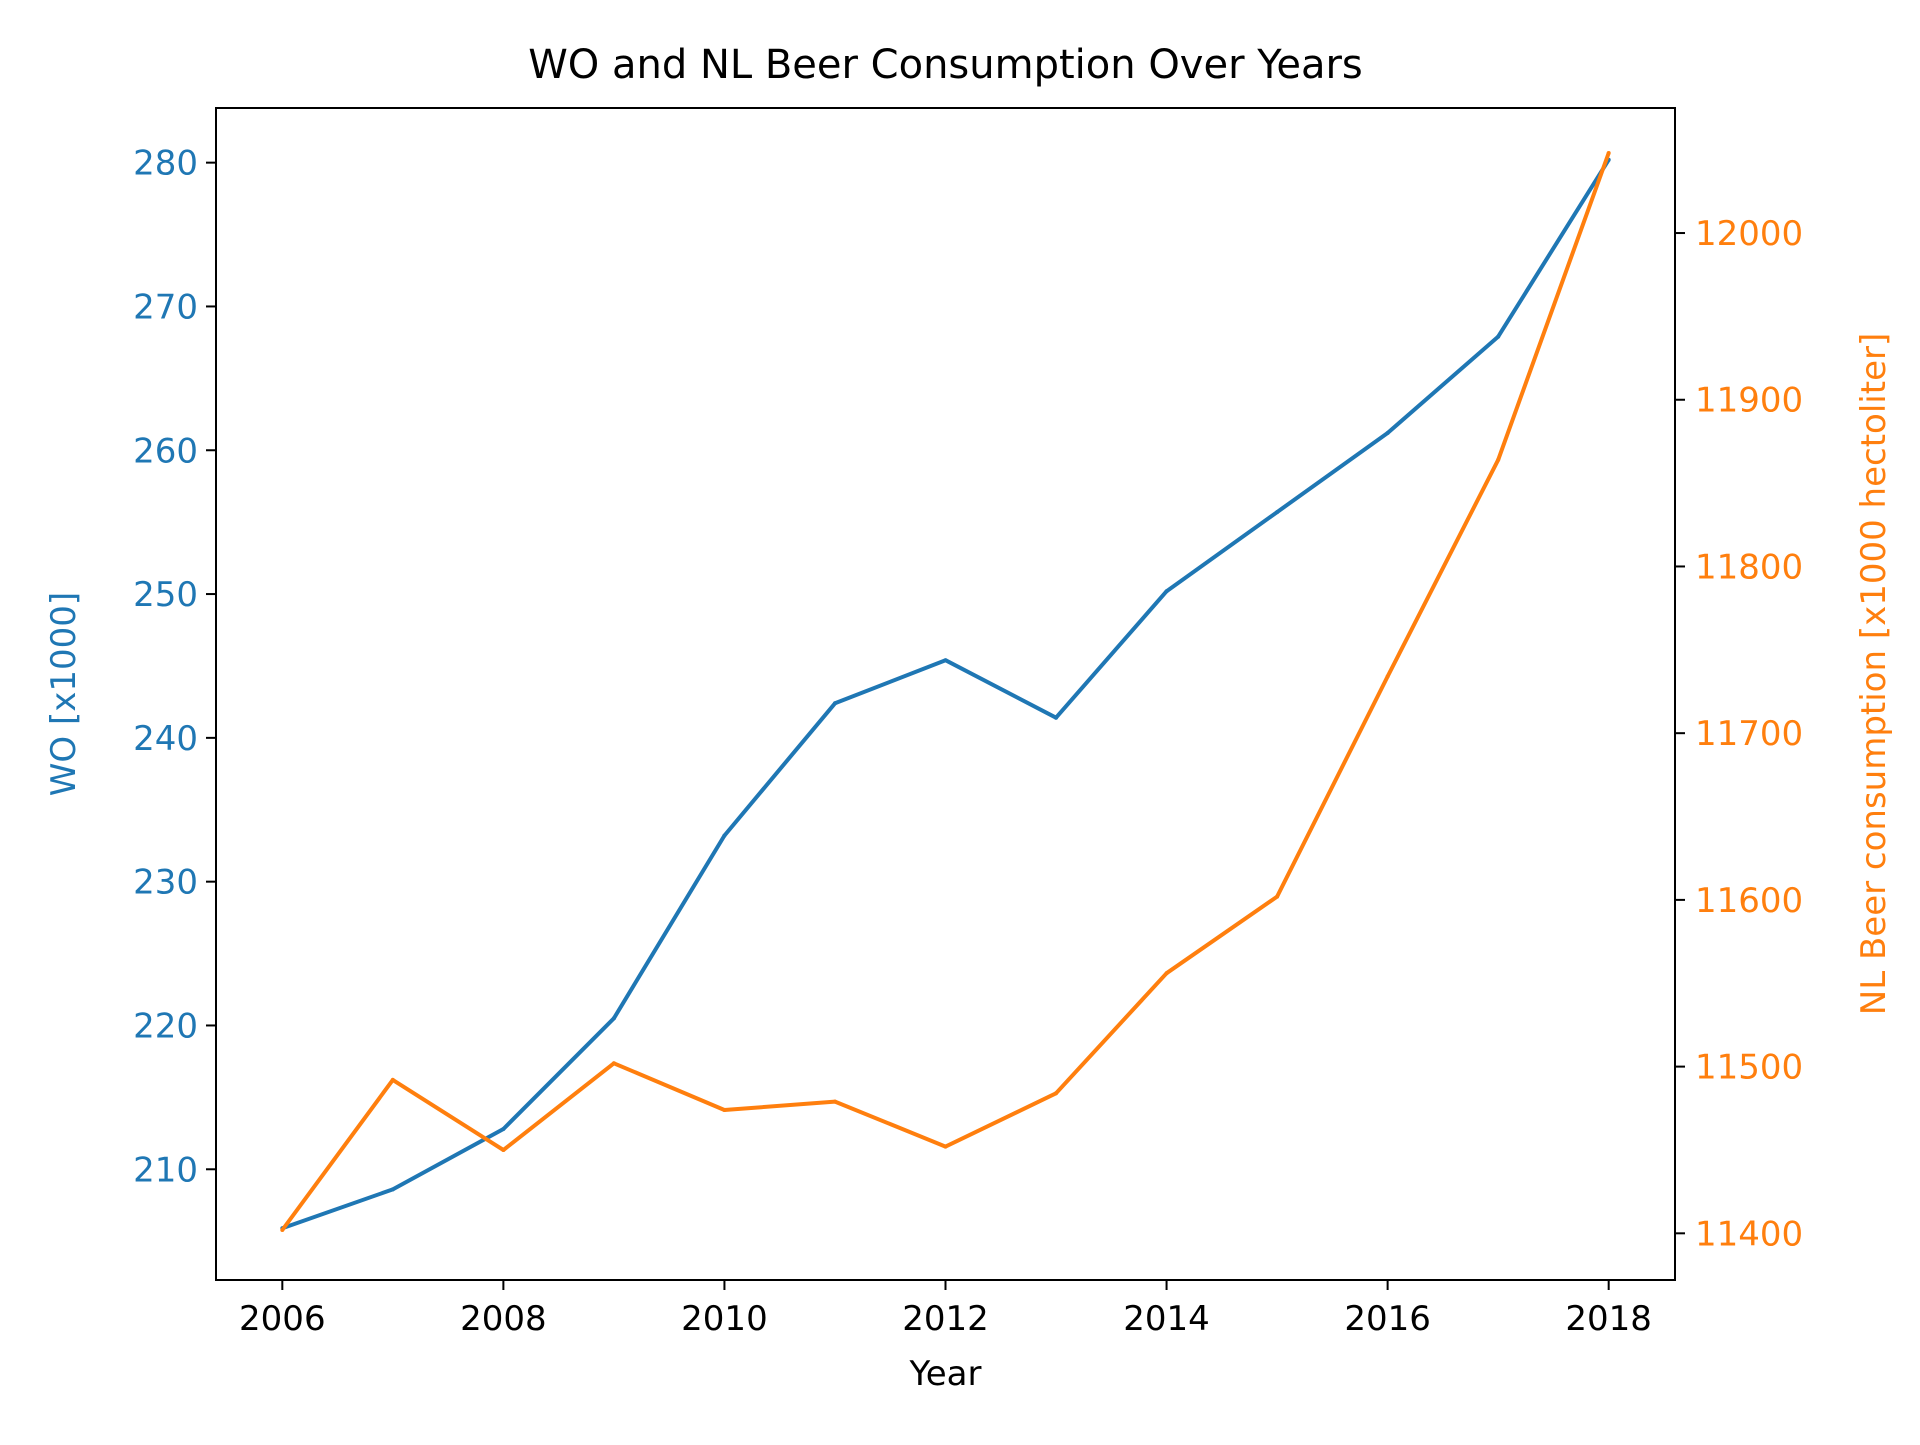  I want to click on left-y-tick-label: 250, so click(165, 595).